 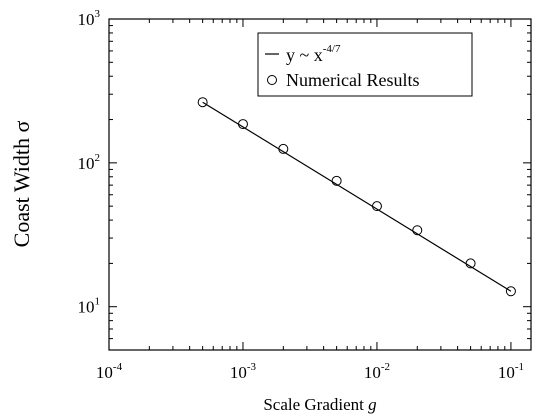 What do you see at coordinates (352, 80) in the screenshot?
I see `legend-marker-label: Numerical Results` at bounding box center [352, 80].